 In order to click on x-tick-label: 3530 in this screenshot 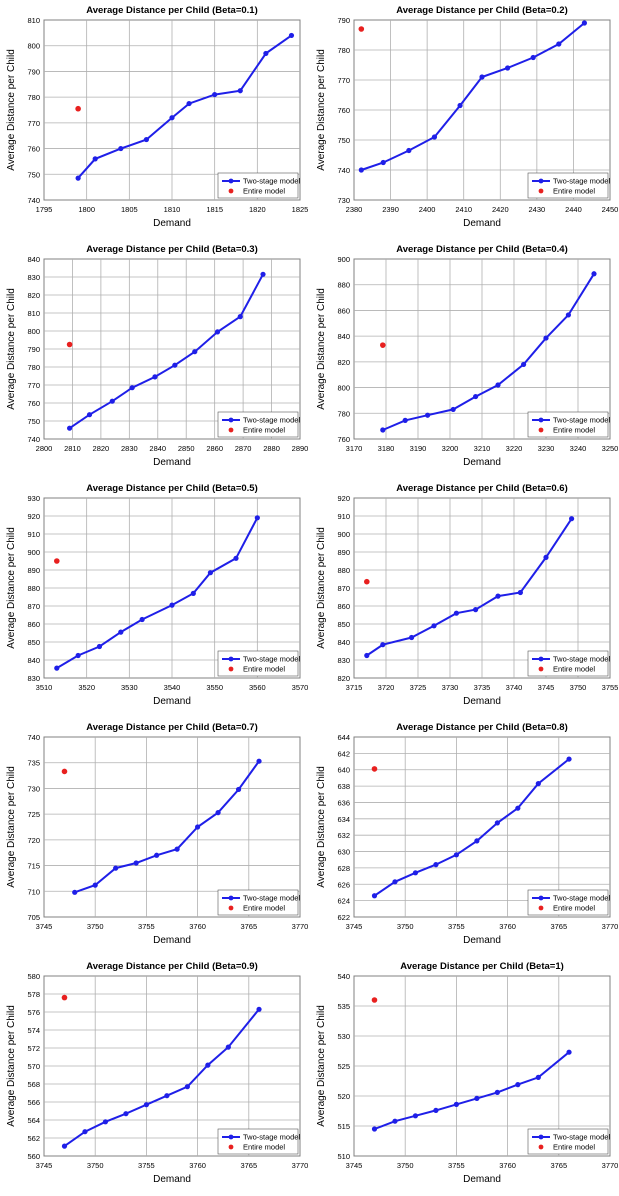, I will do `click(129, 687)`.